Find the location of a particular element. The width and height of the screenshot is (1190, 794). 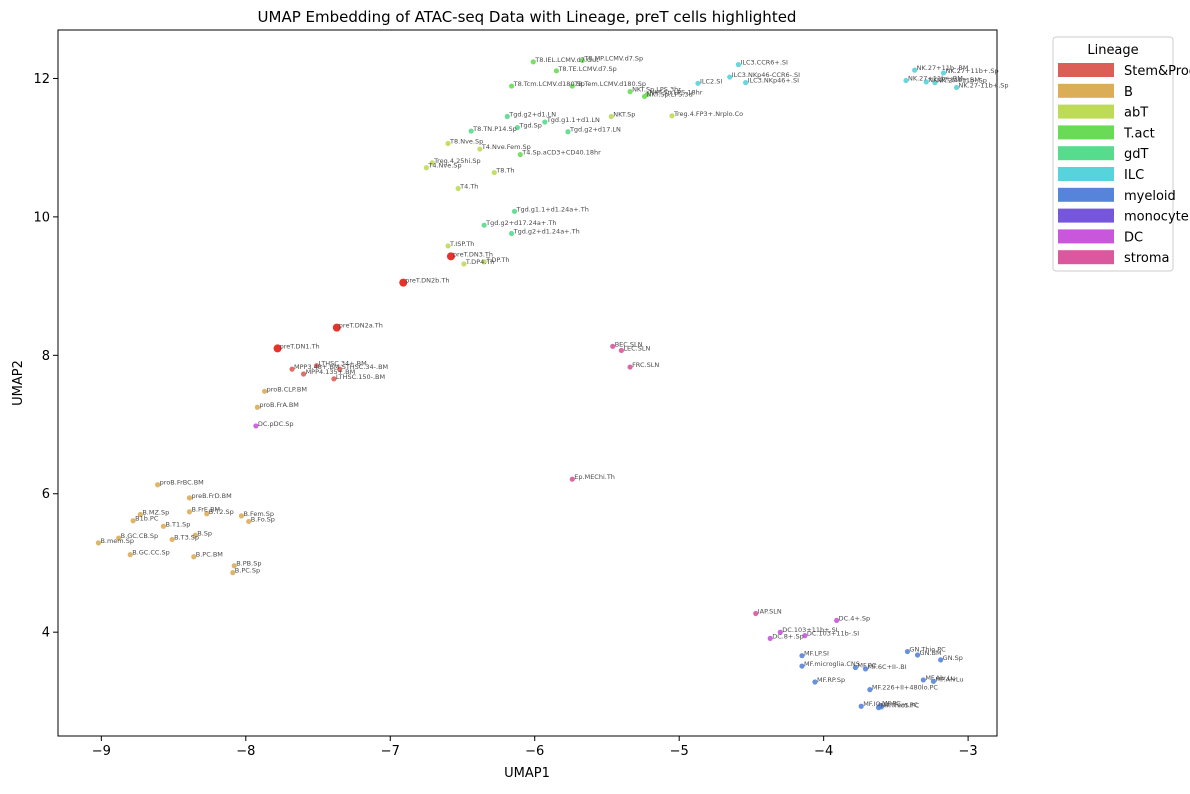

y-tick-label: 12 is located at coordinates (41, 79).